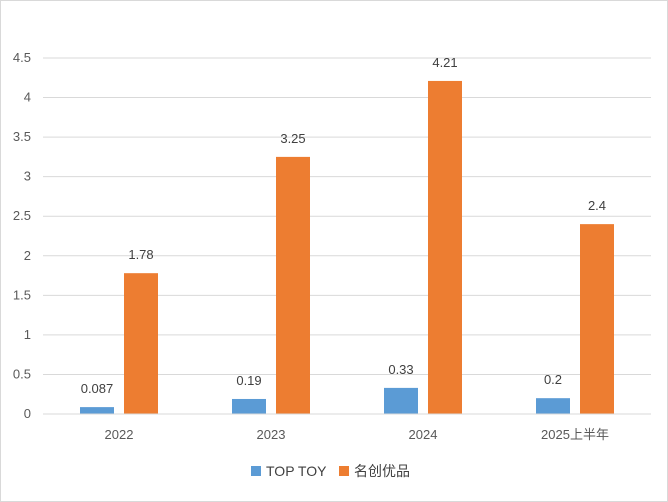 The width and height of the screenshot is (668, 502). I want to click on y-tick-label: 0, so click(27, 413).